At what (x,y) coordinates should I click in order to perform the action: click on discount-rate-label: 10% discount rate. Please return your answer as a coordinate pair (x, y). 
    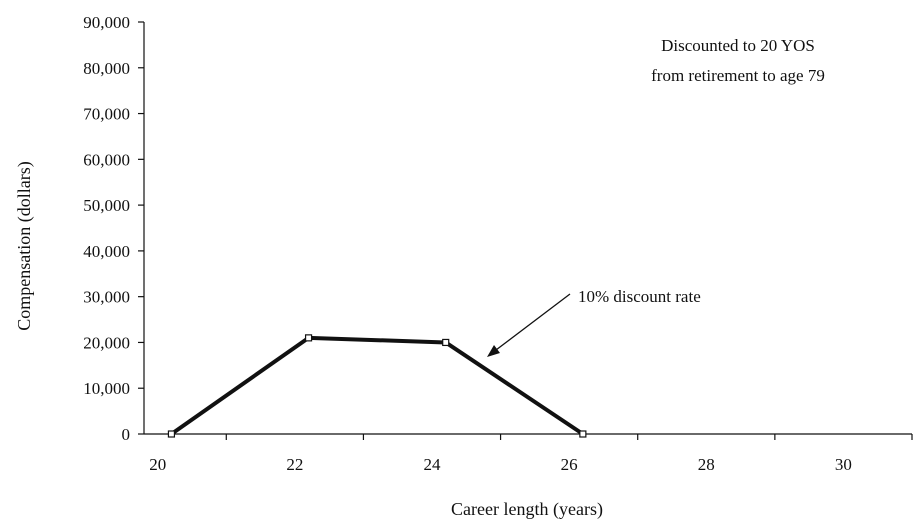
    Looking at the image, I should click on (639, 296).